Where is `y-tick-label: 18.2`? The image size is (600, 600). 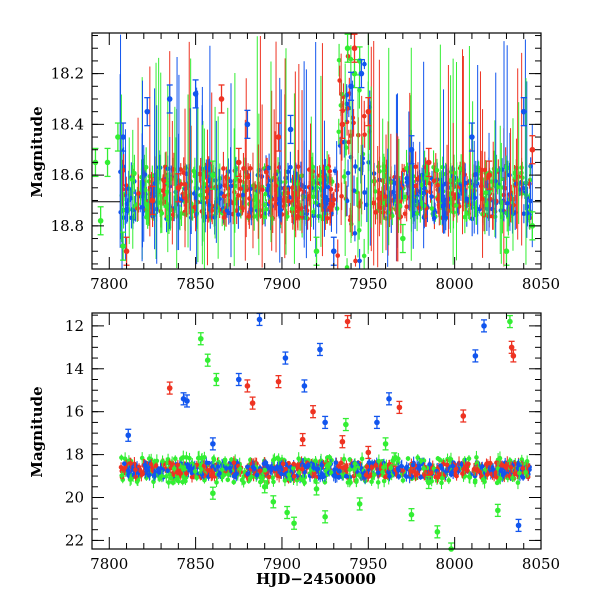
y-tick-label: 18.2 is located at coordinates (67, 74).